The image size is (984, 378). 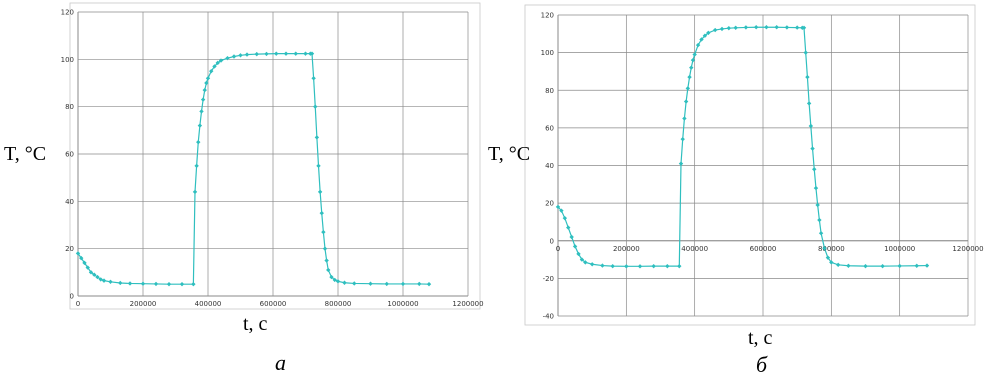 What do you see at coordinates (338, 304) in the screenshot?
I see `chart-a-xtick-label: 800000` at bounding box center [338, 304].